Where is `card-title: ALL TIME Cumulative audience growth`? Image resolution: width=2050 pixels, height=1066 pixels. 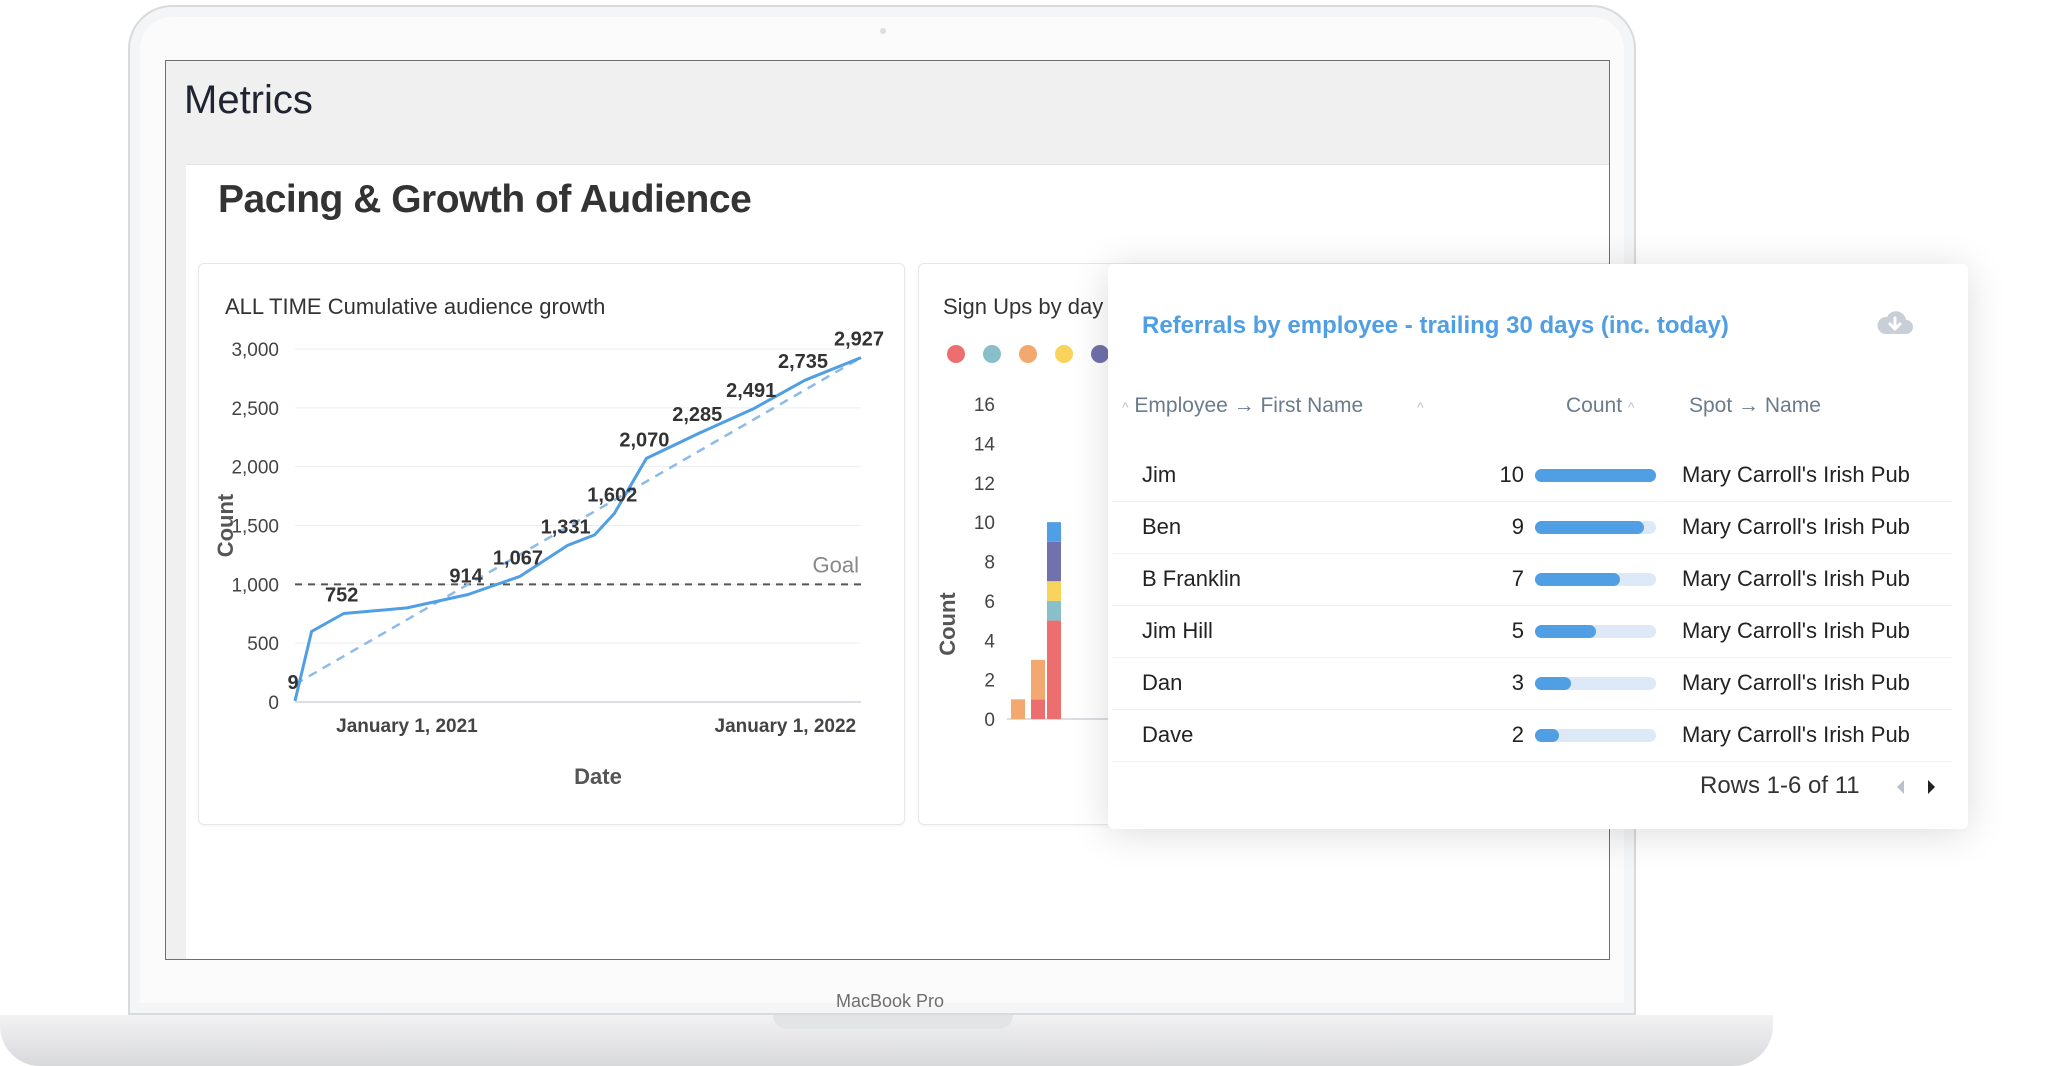 card-title: ALL TIME Cumulative audience growth is located at coordinates (415, 306).